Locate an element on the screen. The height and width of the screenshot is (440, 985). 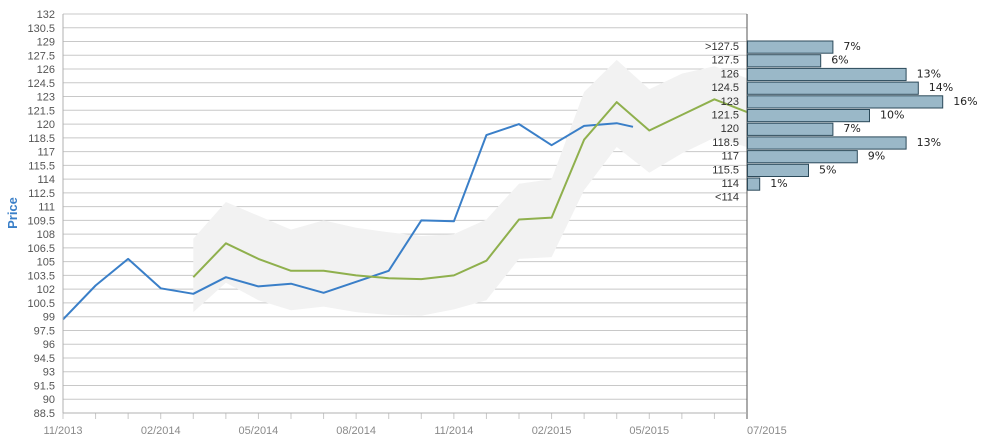
x-tick-label: 08/2014 is located at coordinates (356, 431).